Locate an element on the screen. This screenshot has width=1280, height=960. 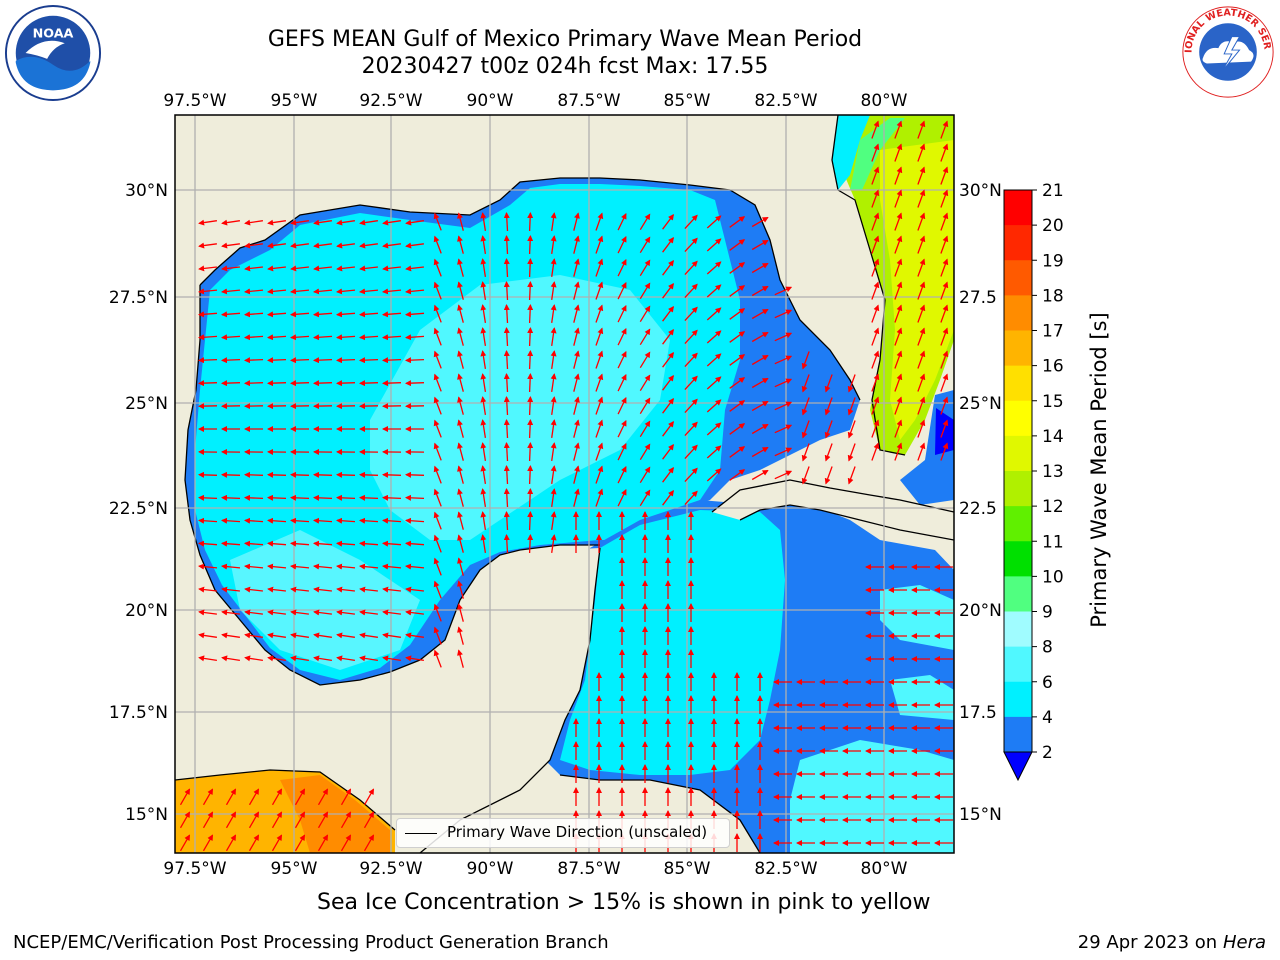
colorbar-tick-label-5: 10 is located at coordinates (1053, 577).